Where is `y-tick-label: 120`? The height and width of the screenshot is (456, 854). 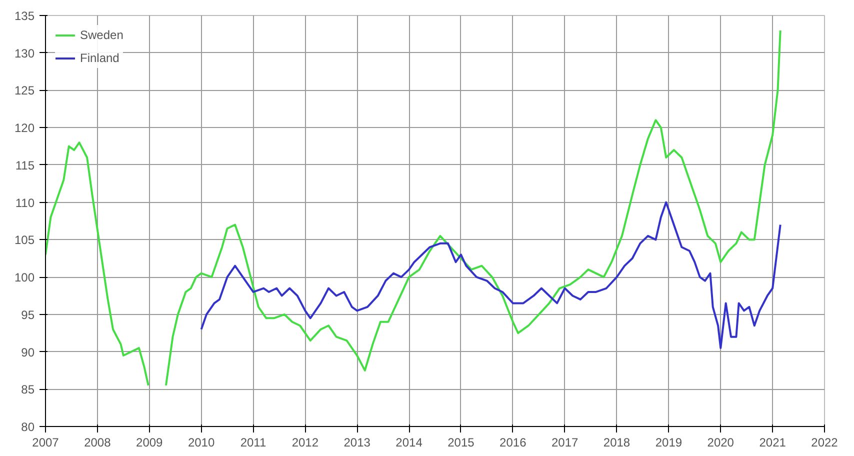
y-tick-label: 120 is located at coordinates (24, 128).